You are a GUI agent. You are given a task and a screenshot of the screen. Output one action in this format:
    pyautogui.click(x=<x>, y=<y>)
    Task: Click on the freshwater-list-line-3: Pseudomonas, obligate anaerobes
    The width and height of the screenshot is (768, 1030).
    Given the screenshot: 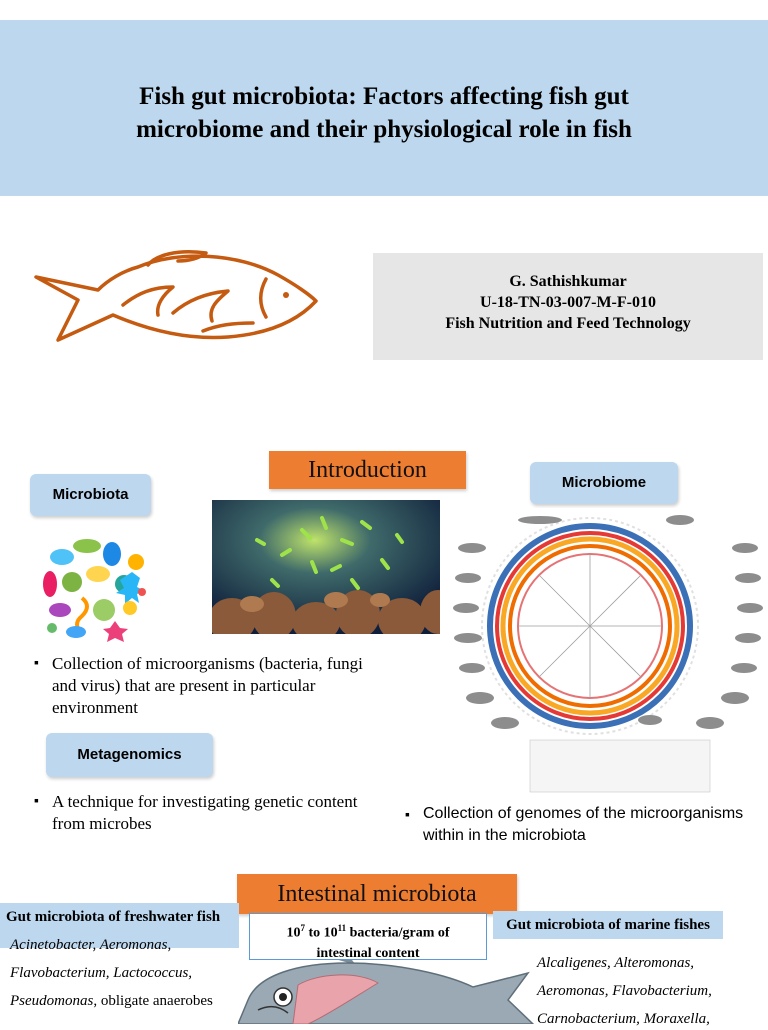 What is the action you would take?
    pyautogui.click(x=111, y=1001)
    